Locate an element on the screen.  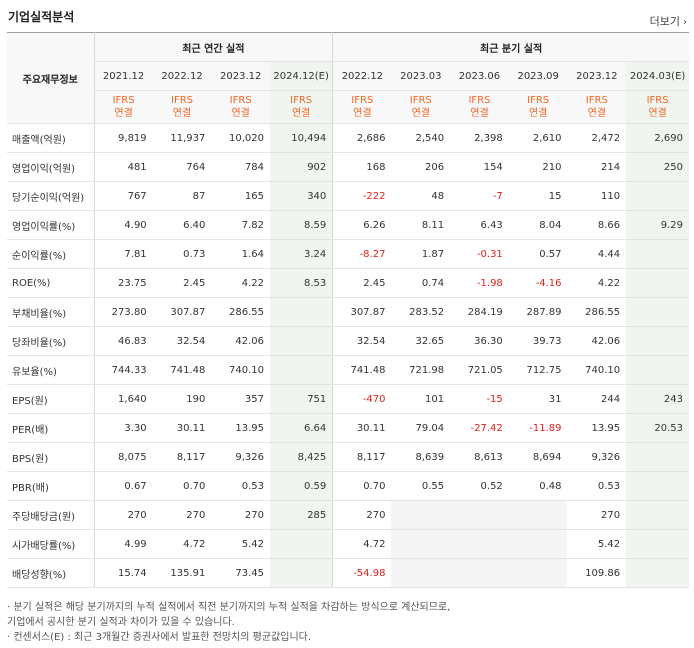
table-cell: 283.52 is located at coordinates (421, 312).